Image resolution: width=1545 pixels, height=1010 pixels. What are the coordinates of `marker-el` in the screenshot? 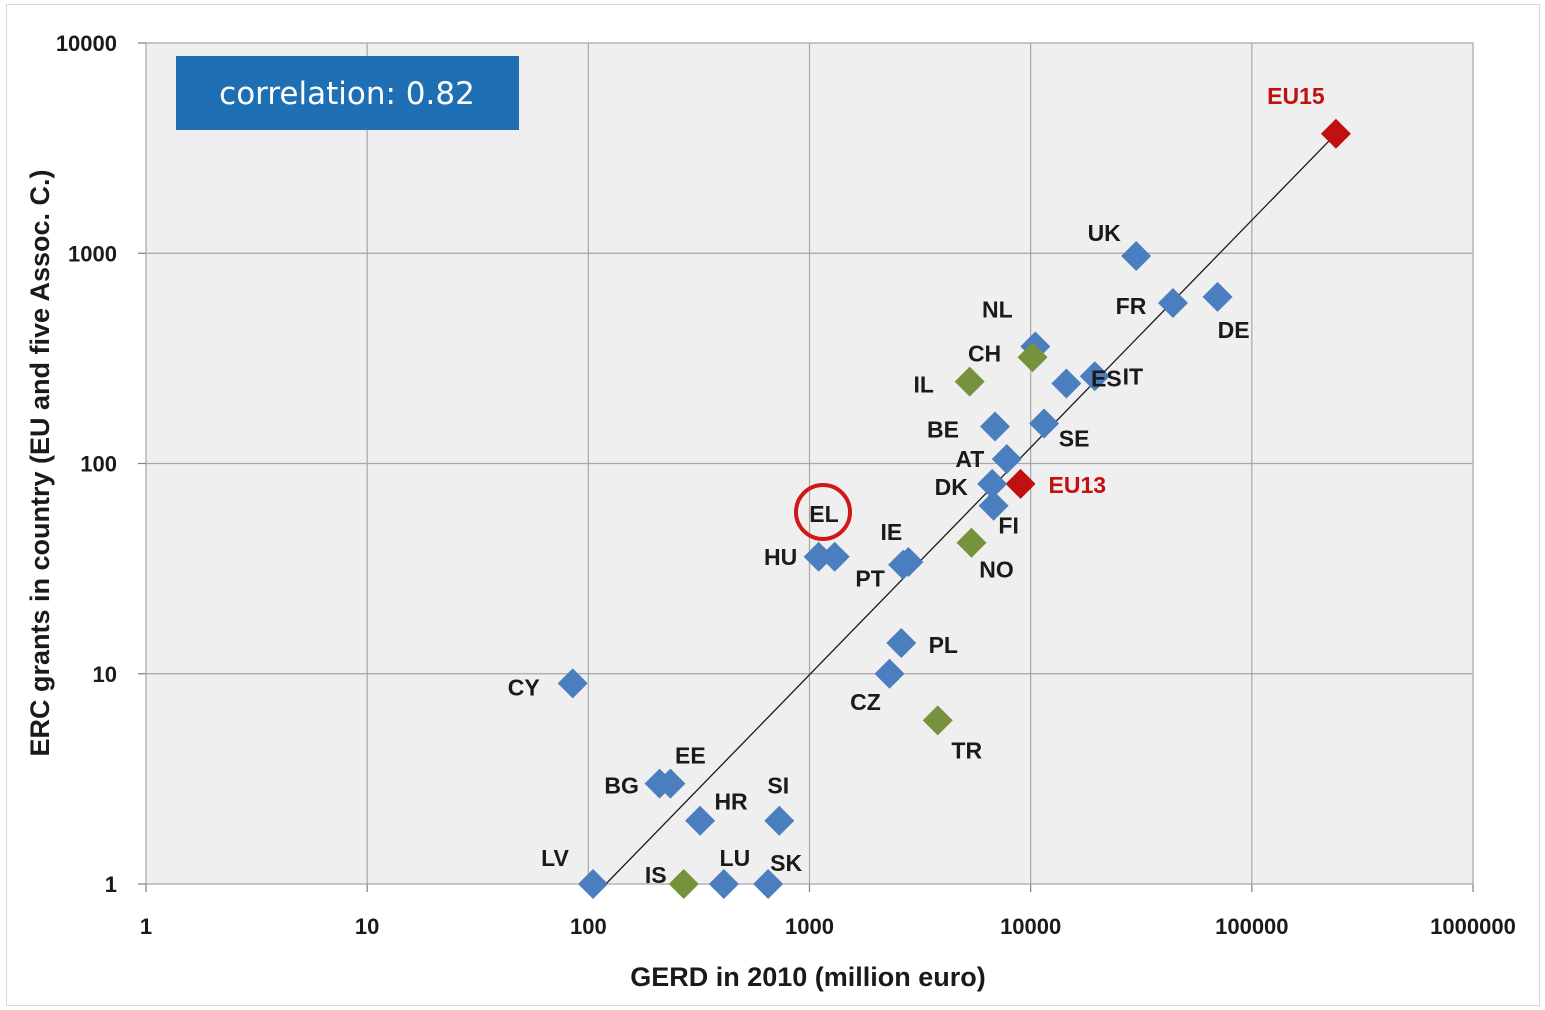 It's located at (834, 556).